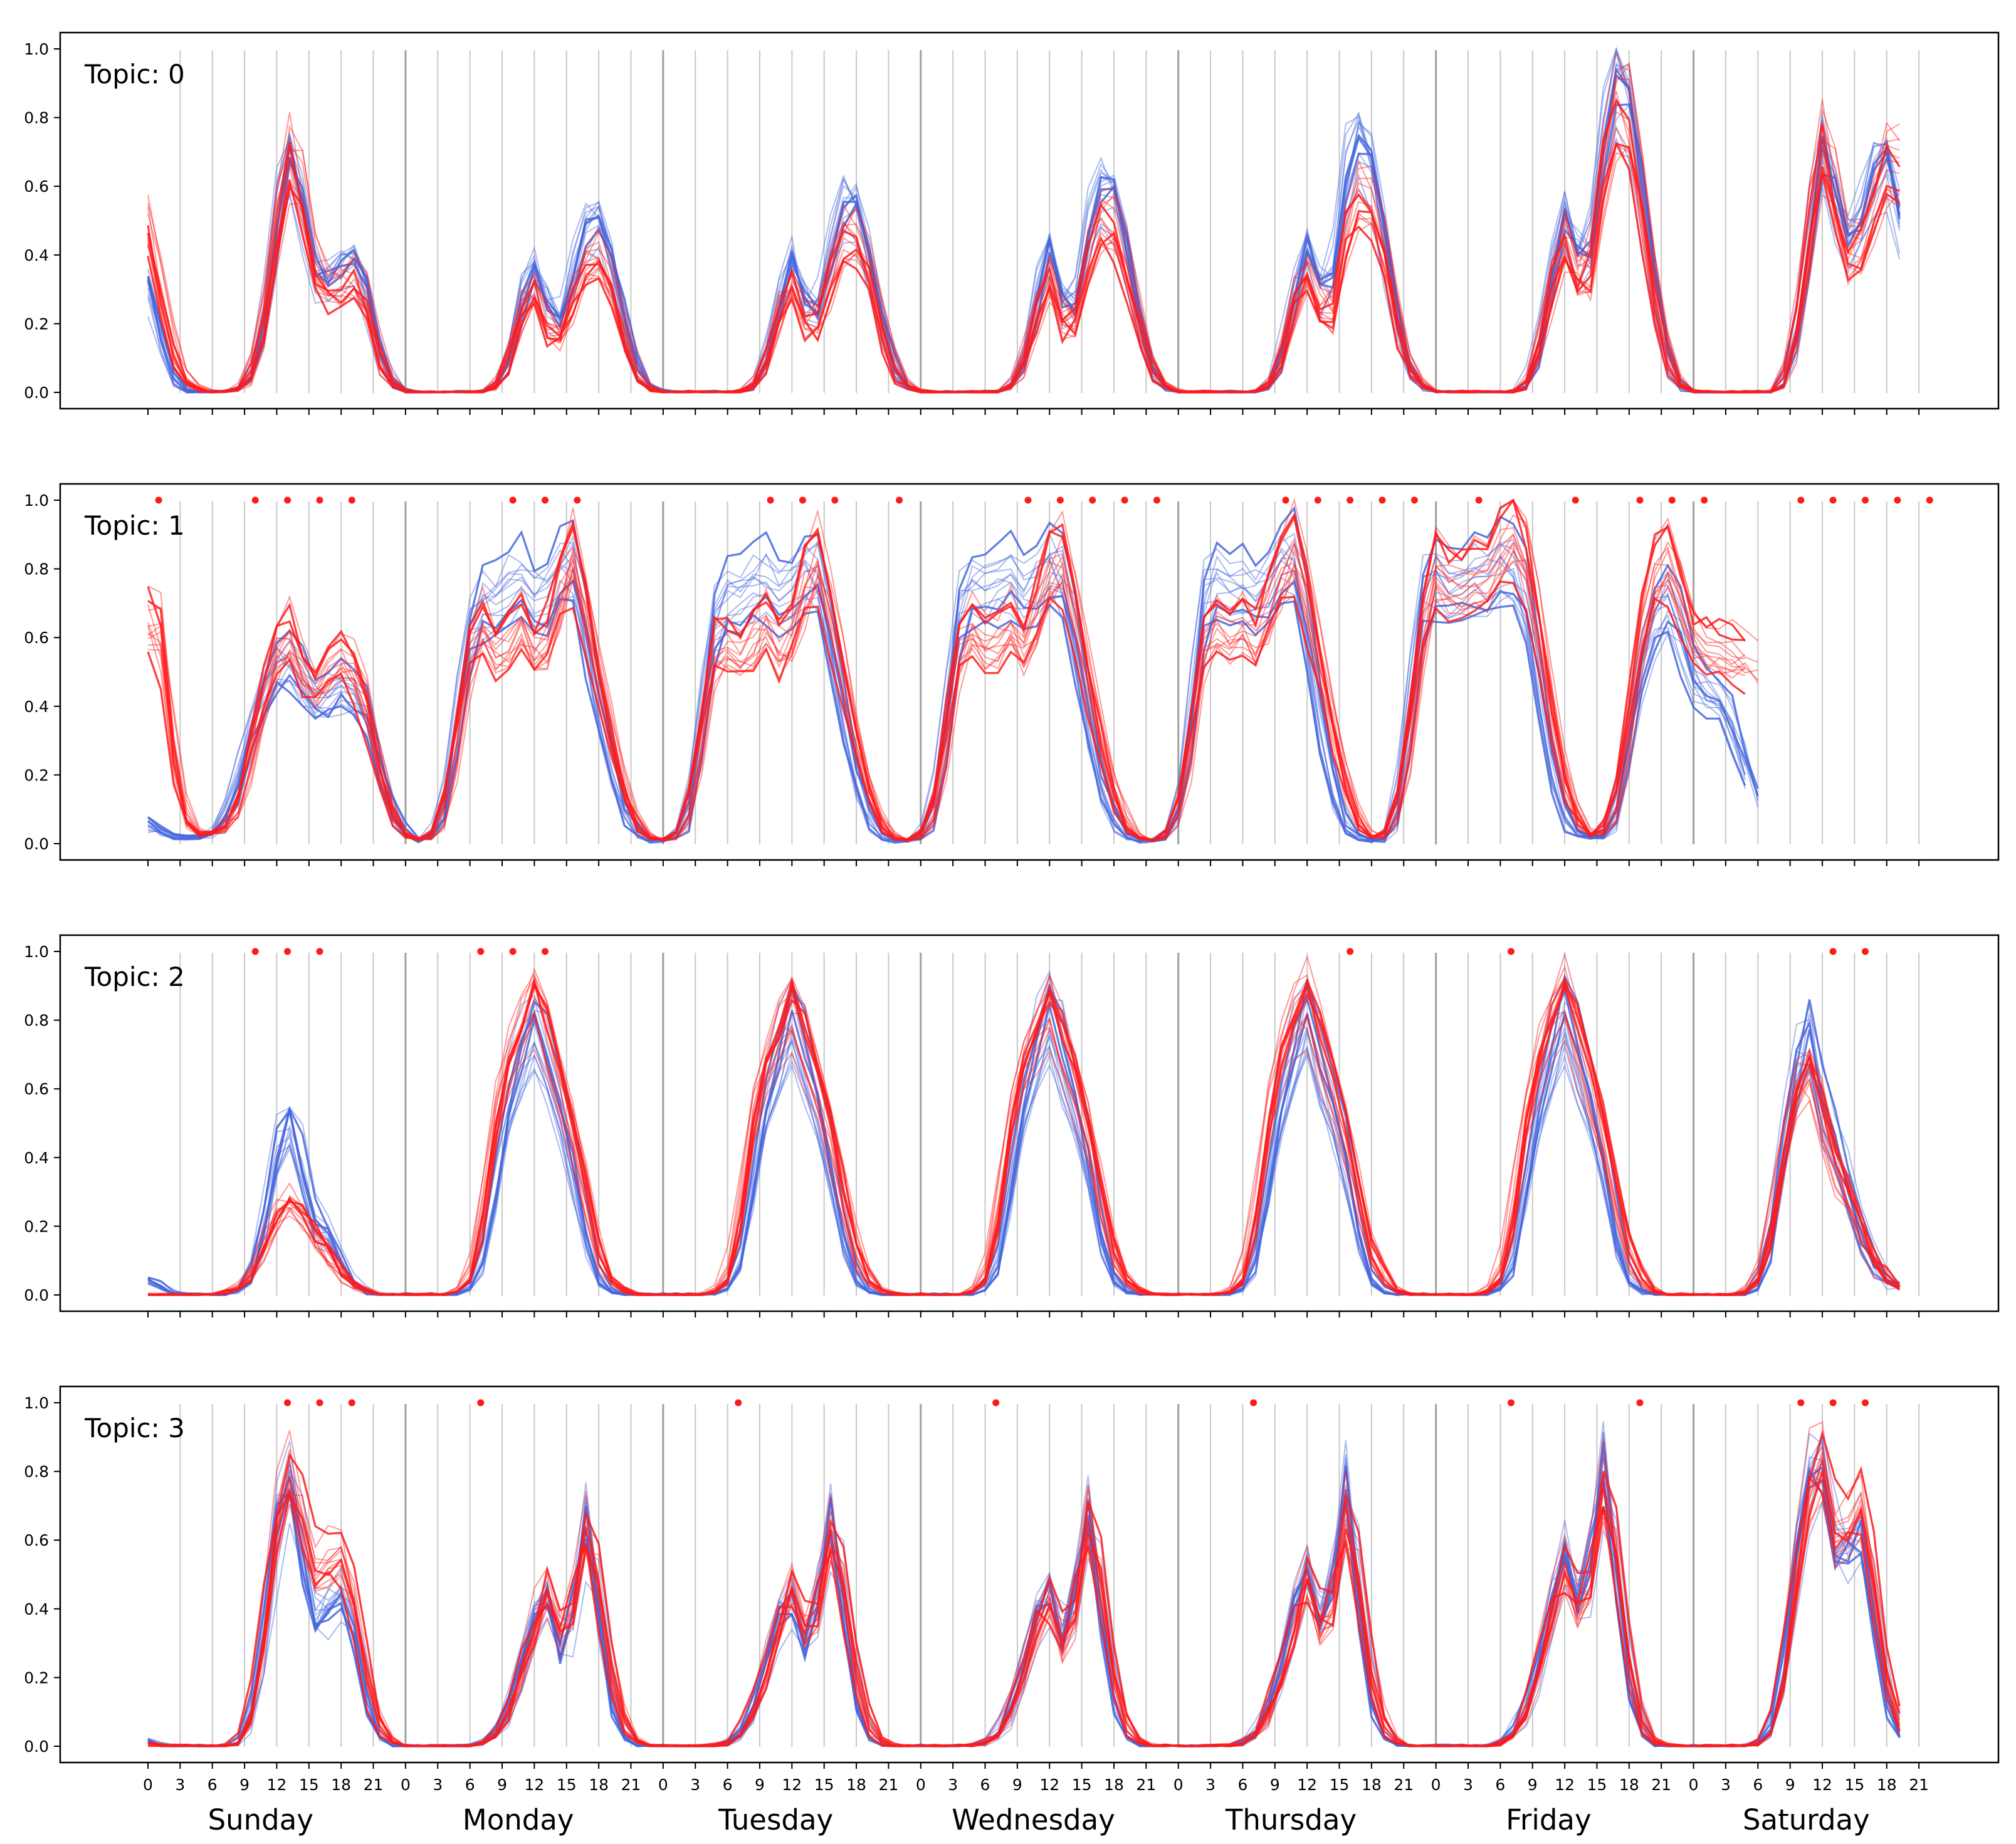 The width and height of the screenshot is (2016, 1844). I want to click on y-tick-label: 0.4, so click(37, 707).